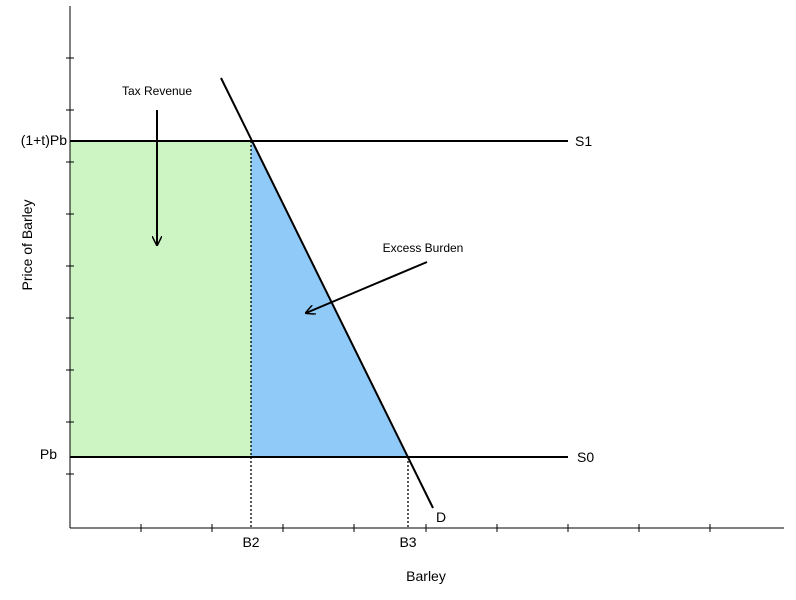 The image size is (796, 600). I want to click on y-axis-ticks, so click(70, 266).